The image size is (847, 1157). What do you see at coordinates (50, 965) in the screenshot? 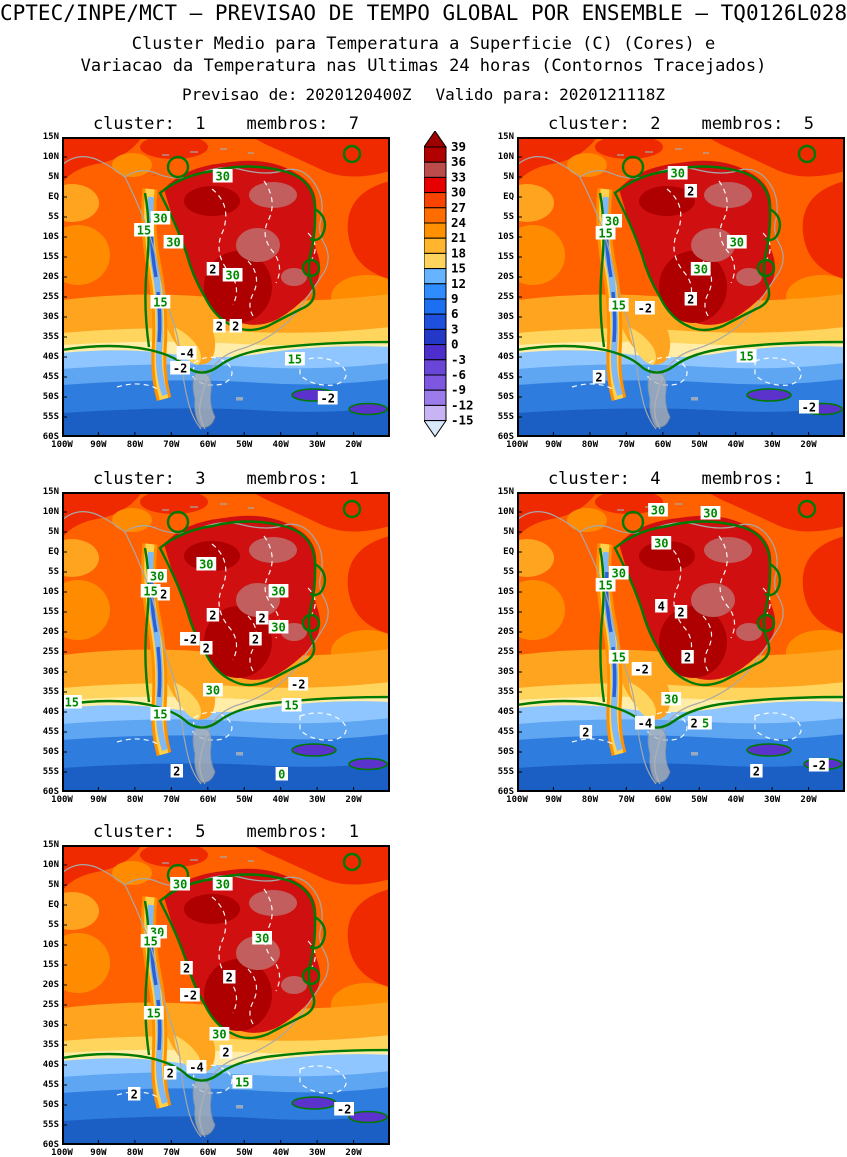
I see `lat-label: 15S` at bounding box center [50, 965].